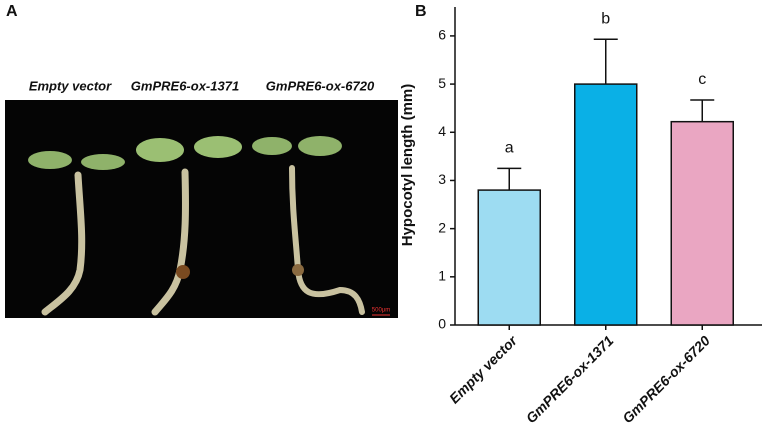 This screenshot has height=445, width=765. Describe the element at coordinates (442, 35) in the screenshot. I see `y-tick-label: 6` at that location.